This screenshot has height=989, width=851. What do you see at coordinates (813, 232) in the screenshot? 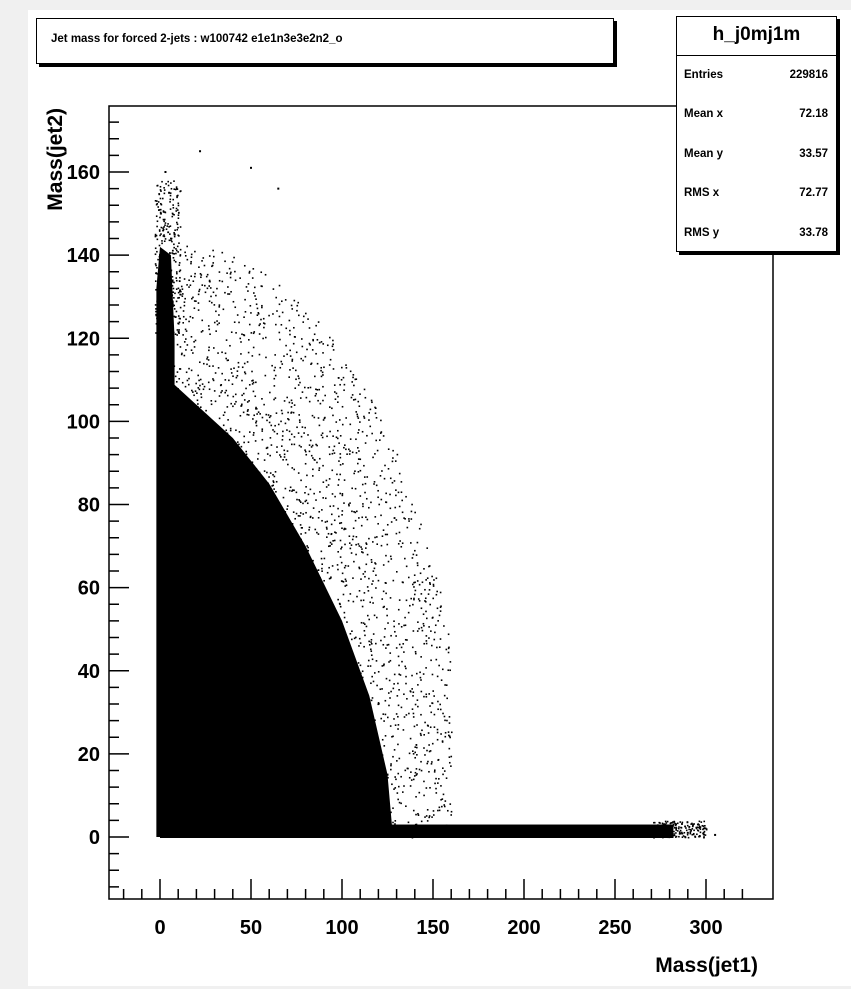
I see `stats-value: 33.78` at bounding box center [813, 232].